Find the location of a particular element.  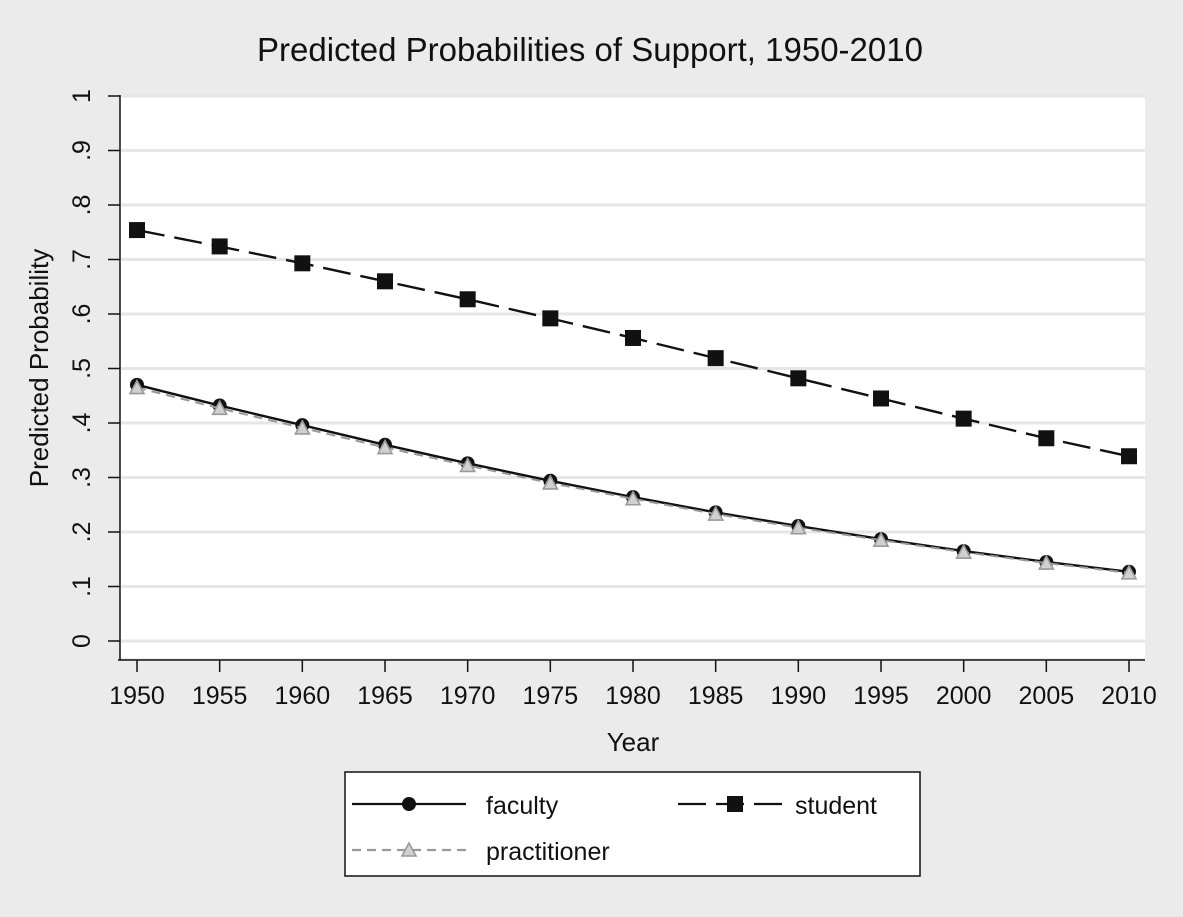

x-tick-label: 1975 is located at coordinates (551, 696).